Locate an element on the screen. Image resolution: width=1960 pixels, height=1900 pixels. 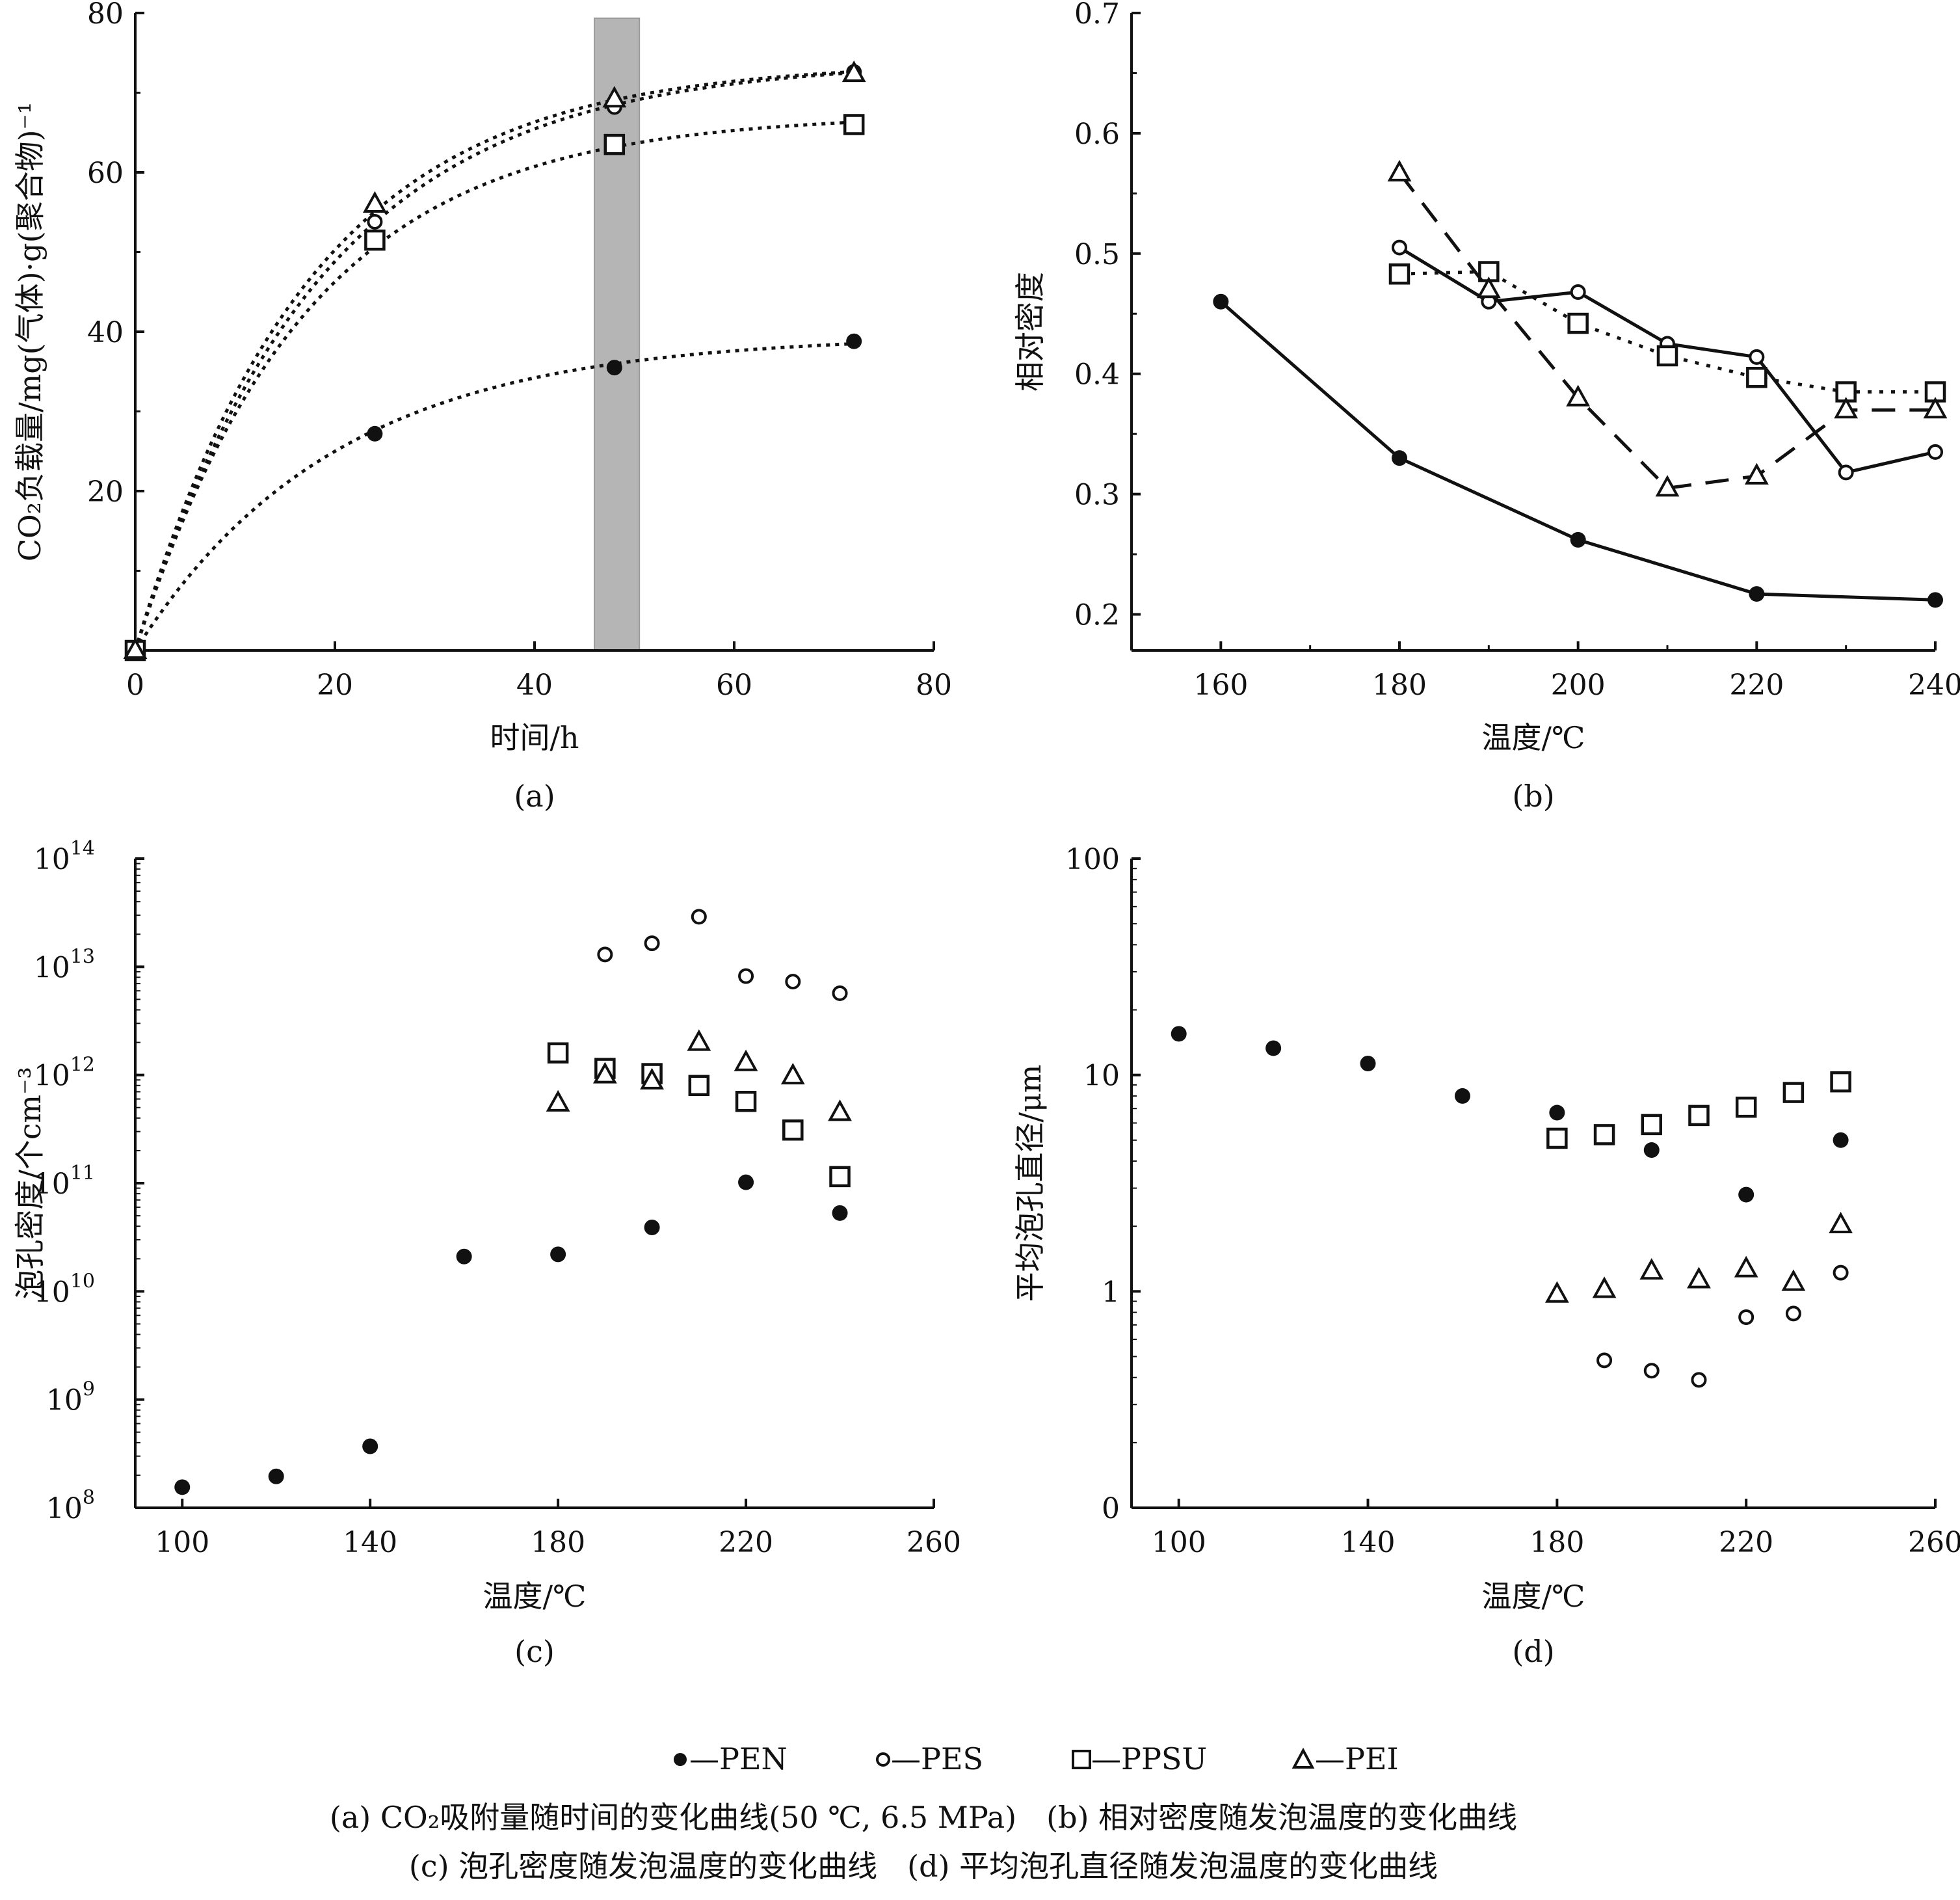
caption-line-2: (c) 泡孔密度随发泡温度的变化曲线 (d) 平均泡孔直径随发泡温度的变化曲线 is located at coordinates (923, 1866).